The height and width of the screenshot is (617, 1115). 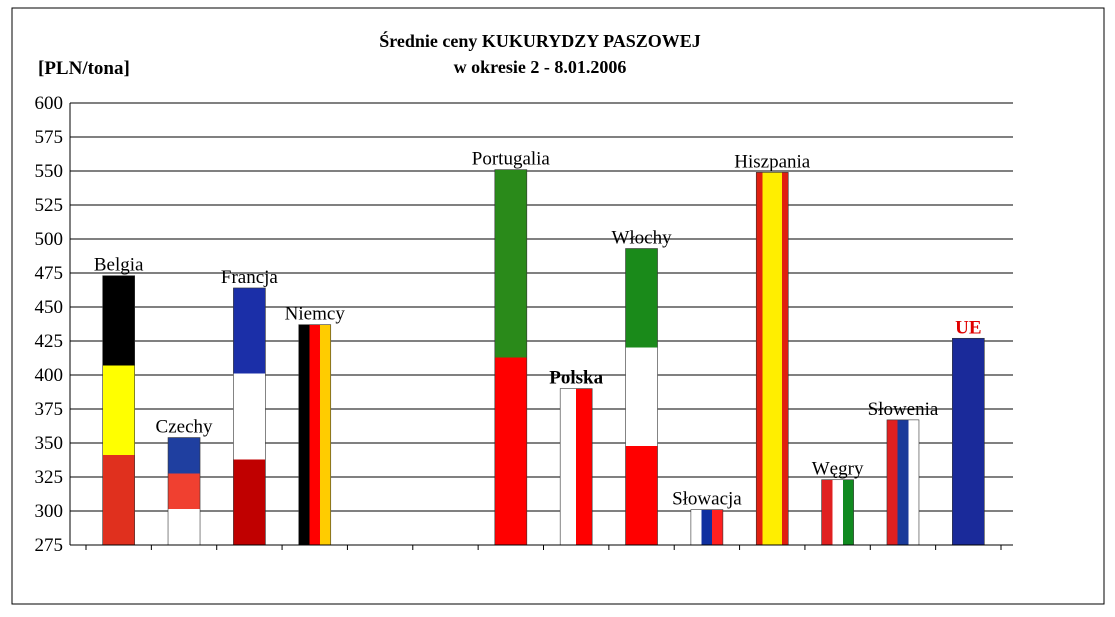 What do you see at coordinates (772, 161) in the screenshot?
I see `bar-label: Hiszpania` at bounding box center [772, 161].